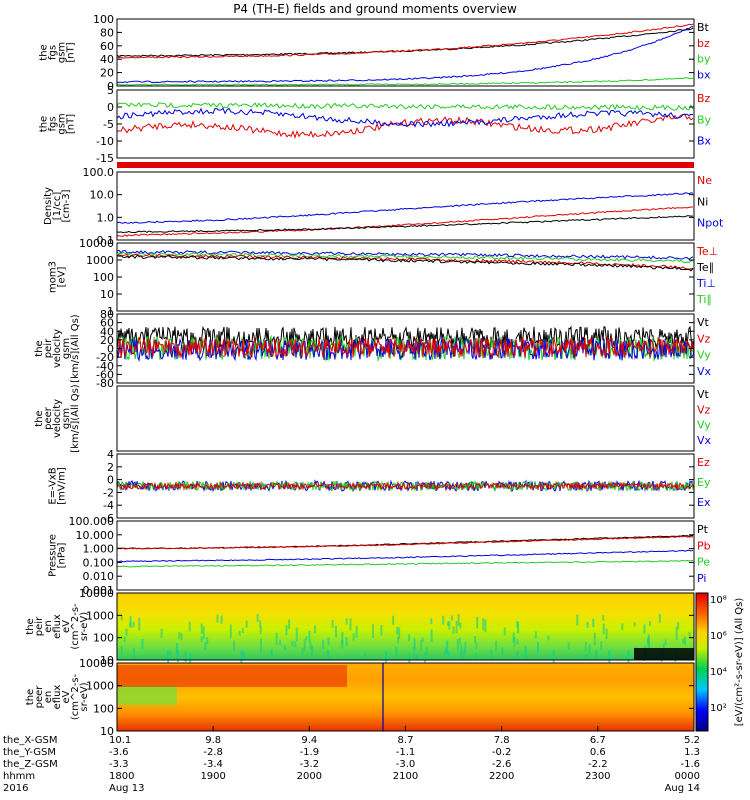  I want to click on colorbar-tick-label: 10², so click(718, 708).